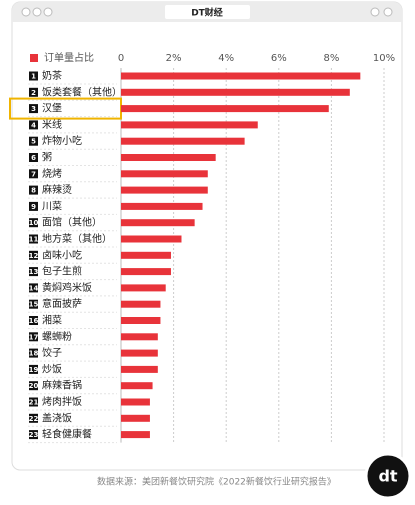  I want to click on rank: 12, so click(34, 256).